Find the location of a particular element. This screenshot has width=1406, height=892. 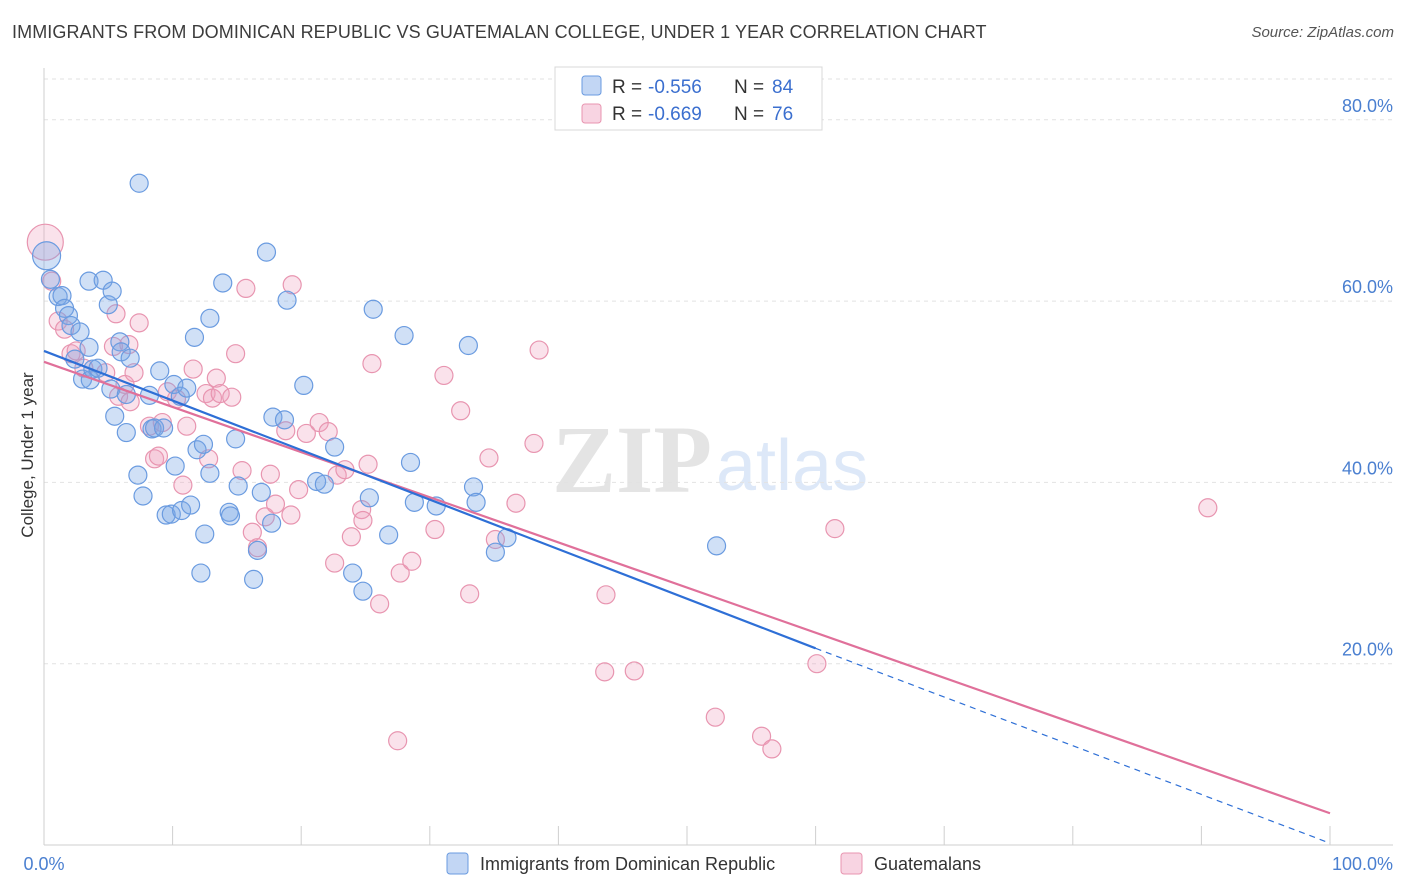

correlation-legend: R = -0.556 N = 84 R = -0.669 N = 76 is located at coordinates (688, 98).